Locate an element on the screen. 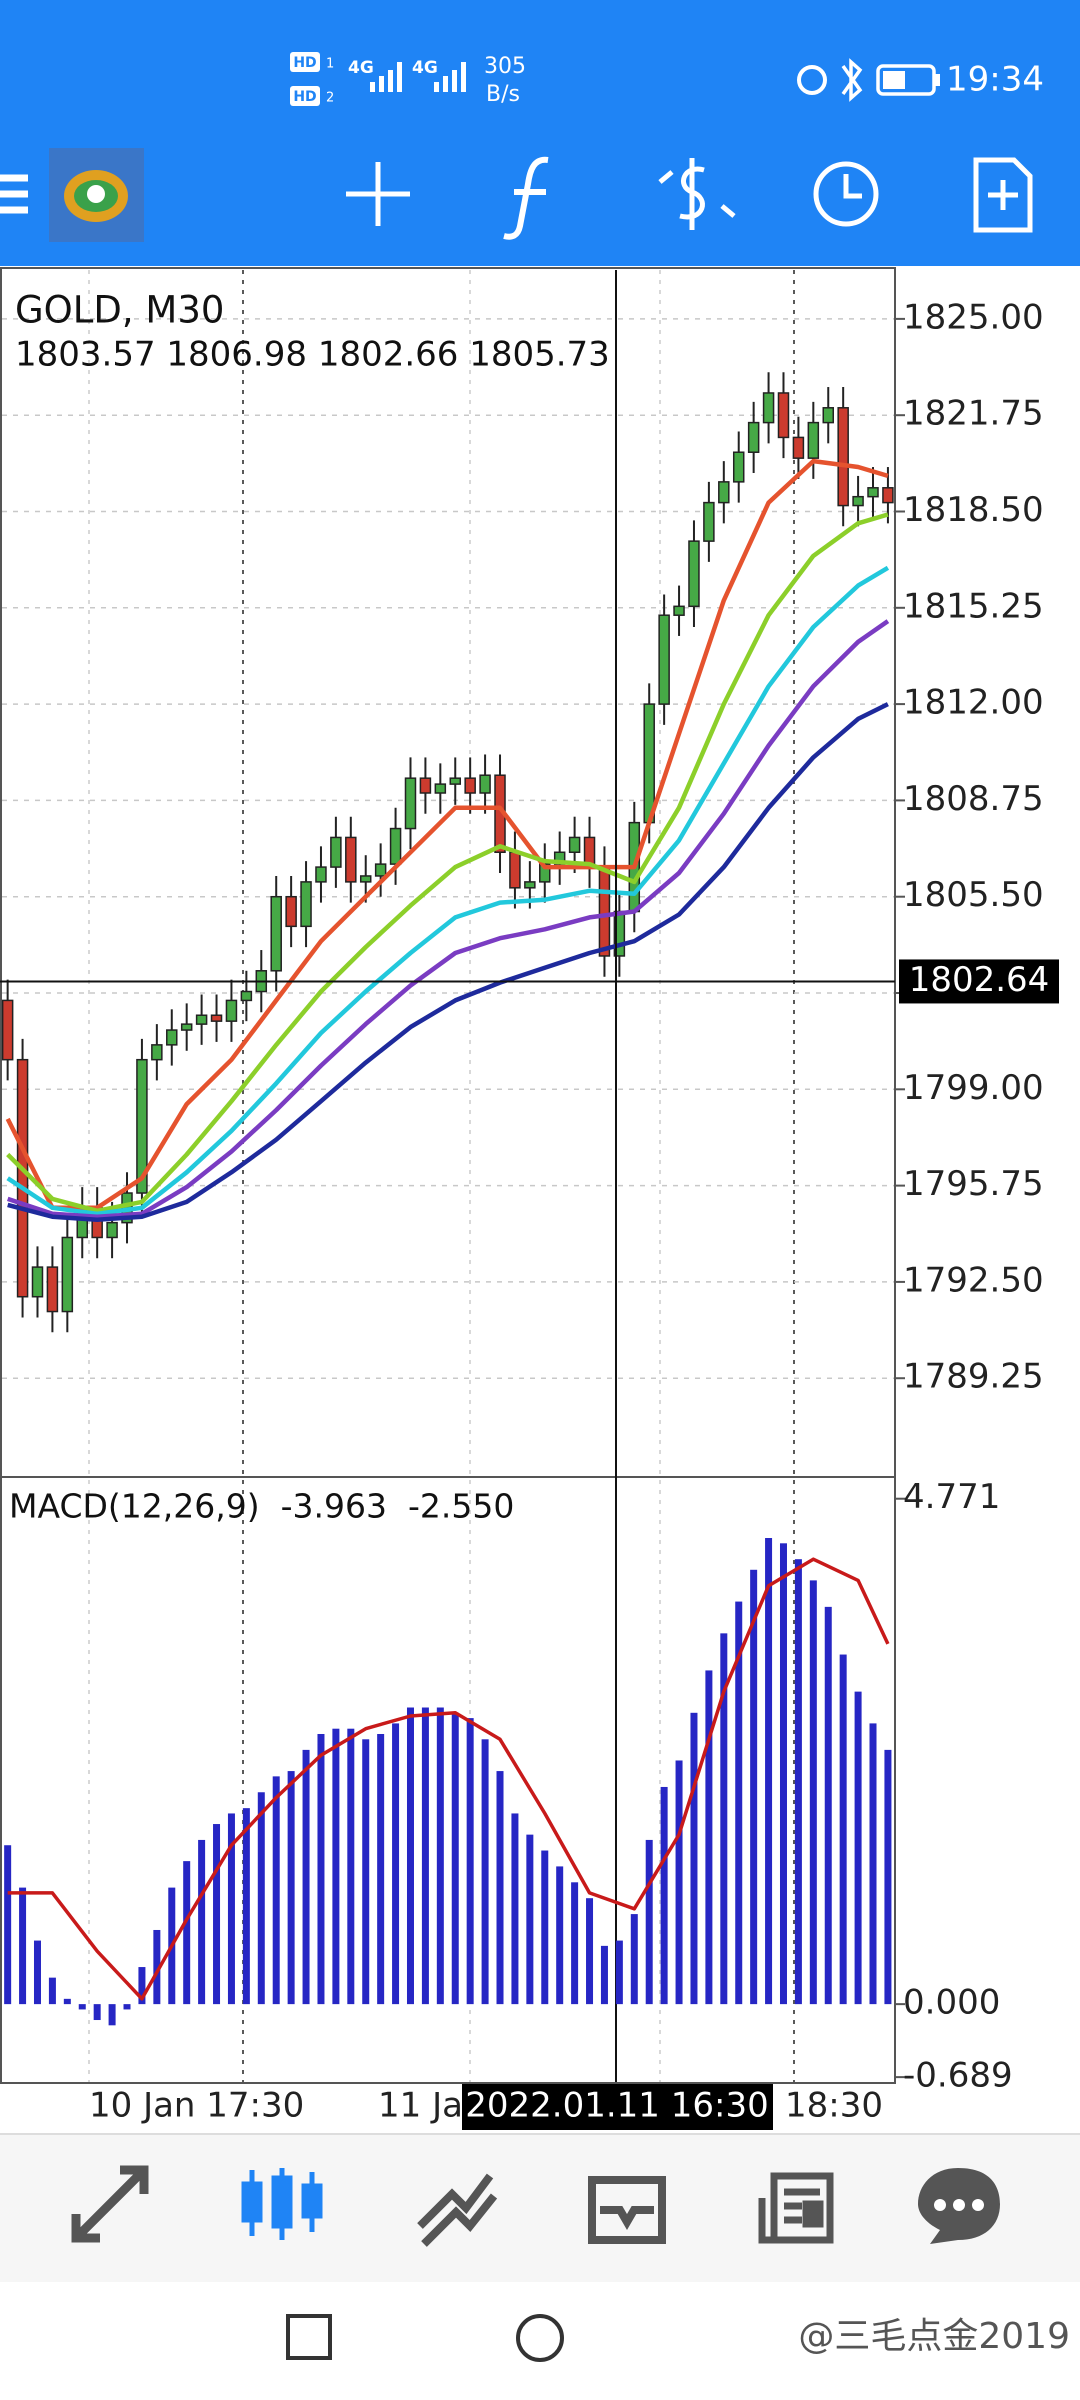  y-tick-label: 1799.00 is located at coordinates (973, 1088).